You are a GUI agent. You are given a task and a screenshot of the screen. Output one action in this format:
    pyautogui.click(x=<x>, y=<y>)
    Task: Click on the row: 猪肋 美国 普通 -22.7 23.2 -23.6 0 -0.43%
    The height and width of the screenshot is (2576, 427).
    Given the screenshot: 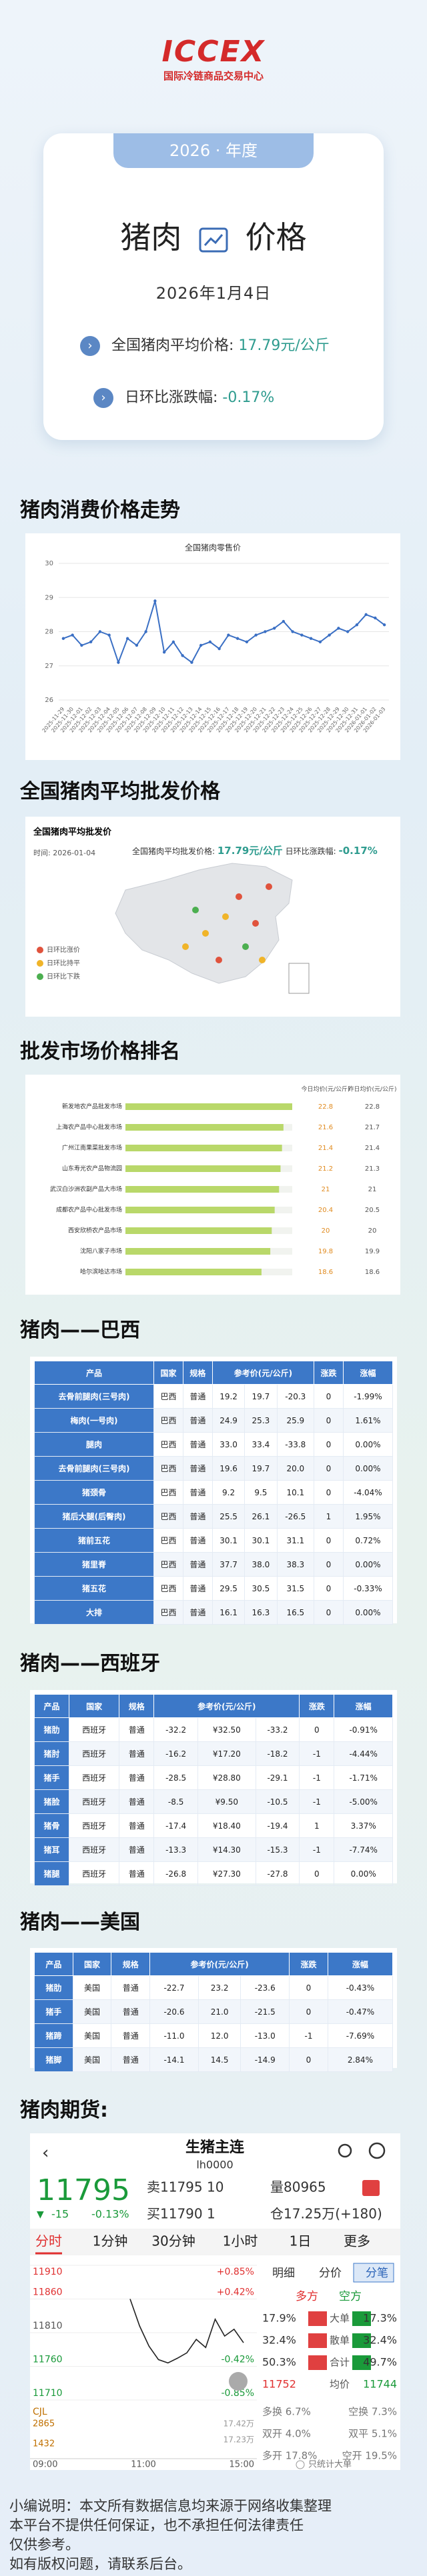 What is the action you would take?
    pyautogui.click(x=214, y=1987)
    